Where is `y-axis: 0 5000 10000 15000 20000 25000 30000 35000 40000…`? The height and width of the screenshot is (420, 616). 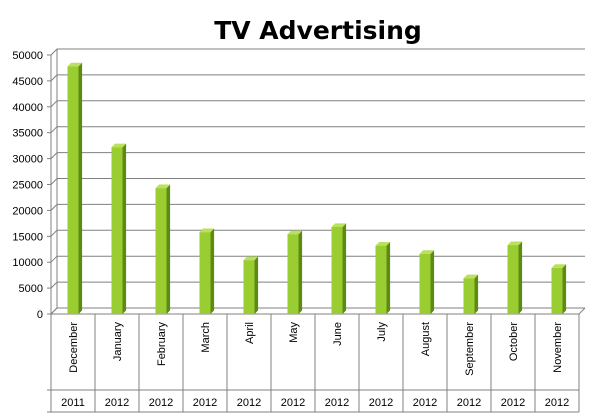 y-axis: 0 5000 10000 15000 20000 25000 30000 35000 40000… is located at coordinates (32, 185).